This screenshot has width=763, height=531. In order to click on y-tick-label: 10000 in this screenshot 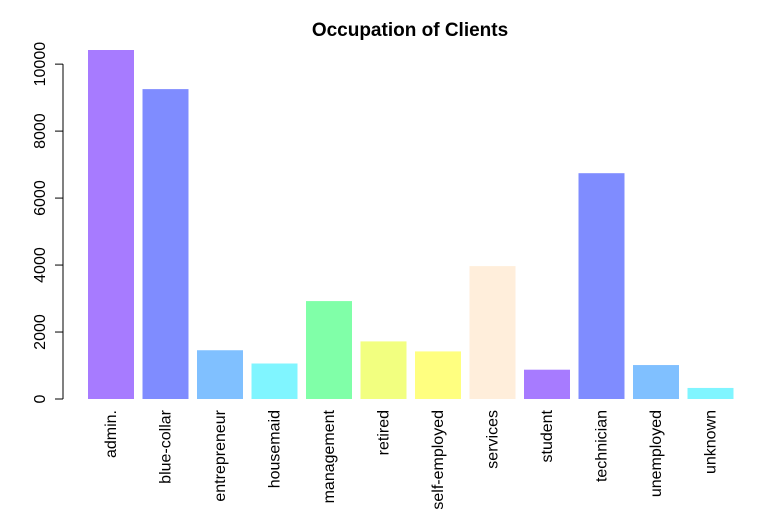, I will do `click(40, 64)`.